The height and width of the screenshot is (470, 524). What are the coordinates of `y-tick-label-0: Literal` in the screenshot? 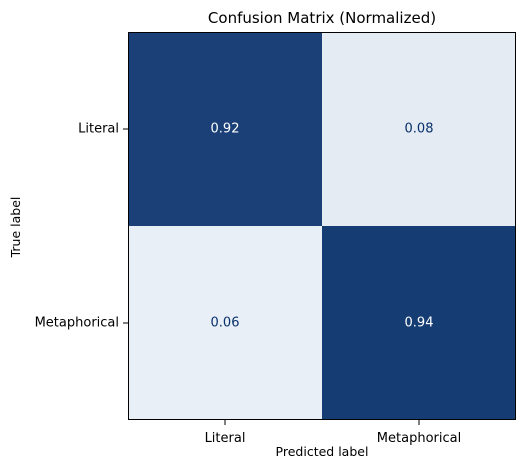 It's located at (98, 129).